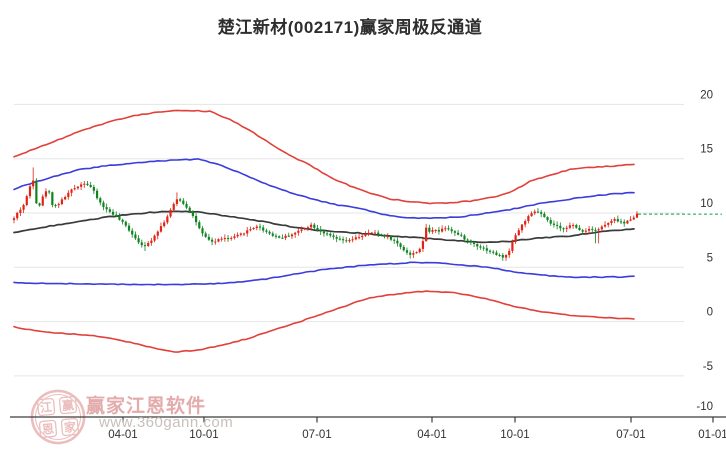 The height and width of the screenshot is (450, 726). Describe the element at coordinates (45, 407) in the screenshot. I see `stamp-char: 江` at that location.